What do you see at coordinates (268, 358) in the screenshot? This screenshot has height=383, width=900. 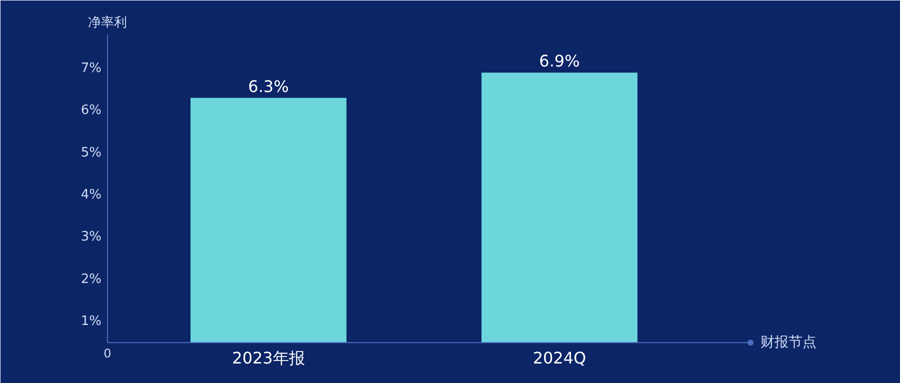 I see `x-tick-label: 2023年报` at bounding box center [268, 358].